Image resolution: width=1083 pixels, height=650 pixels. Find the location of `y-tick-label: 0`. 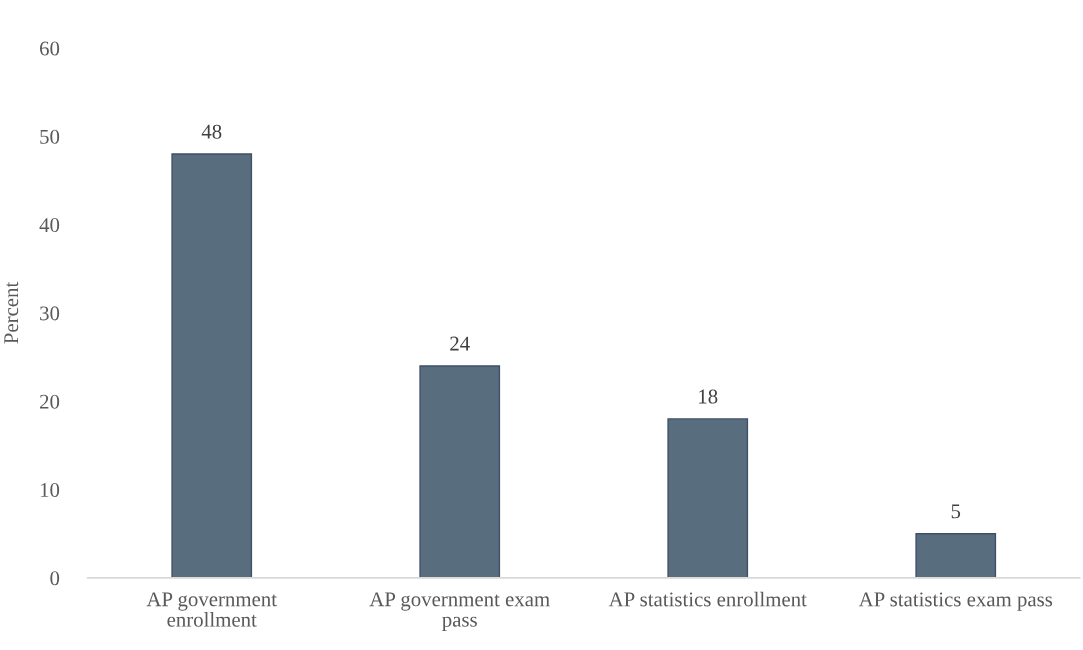

y-tick-label: 0 is located at coordinates (55, 578).